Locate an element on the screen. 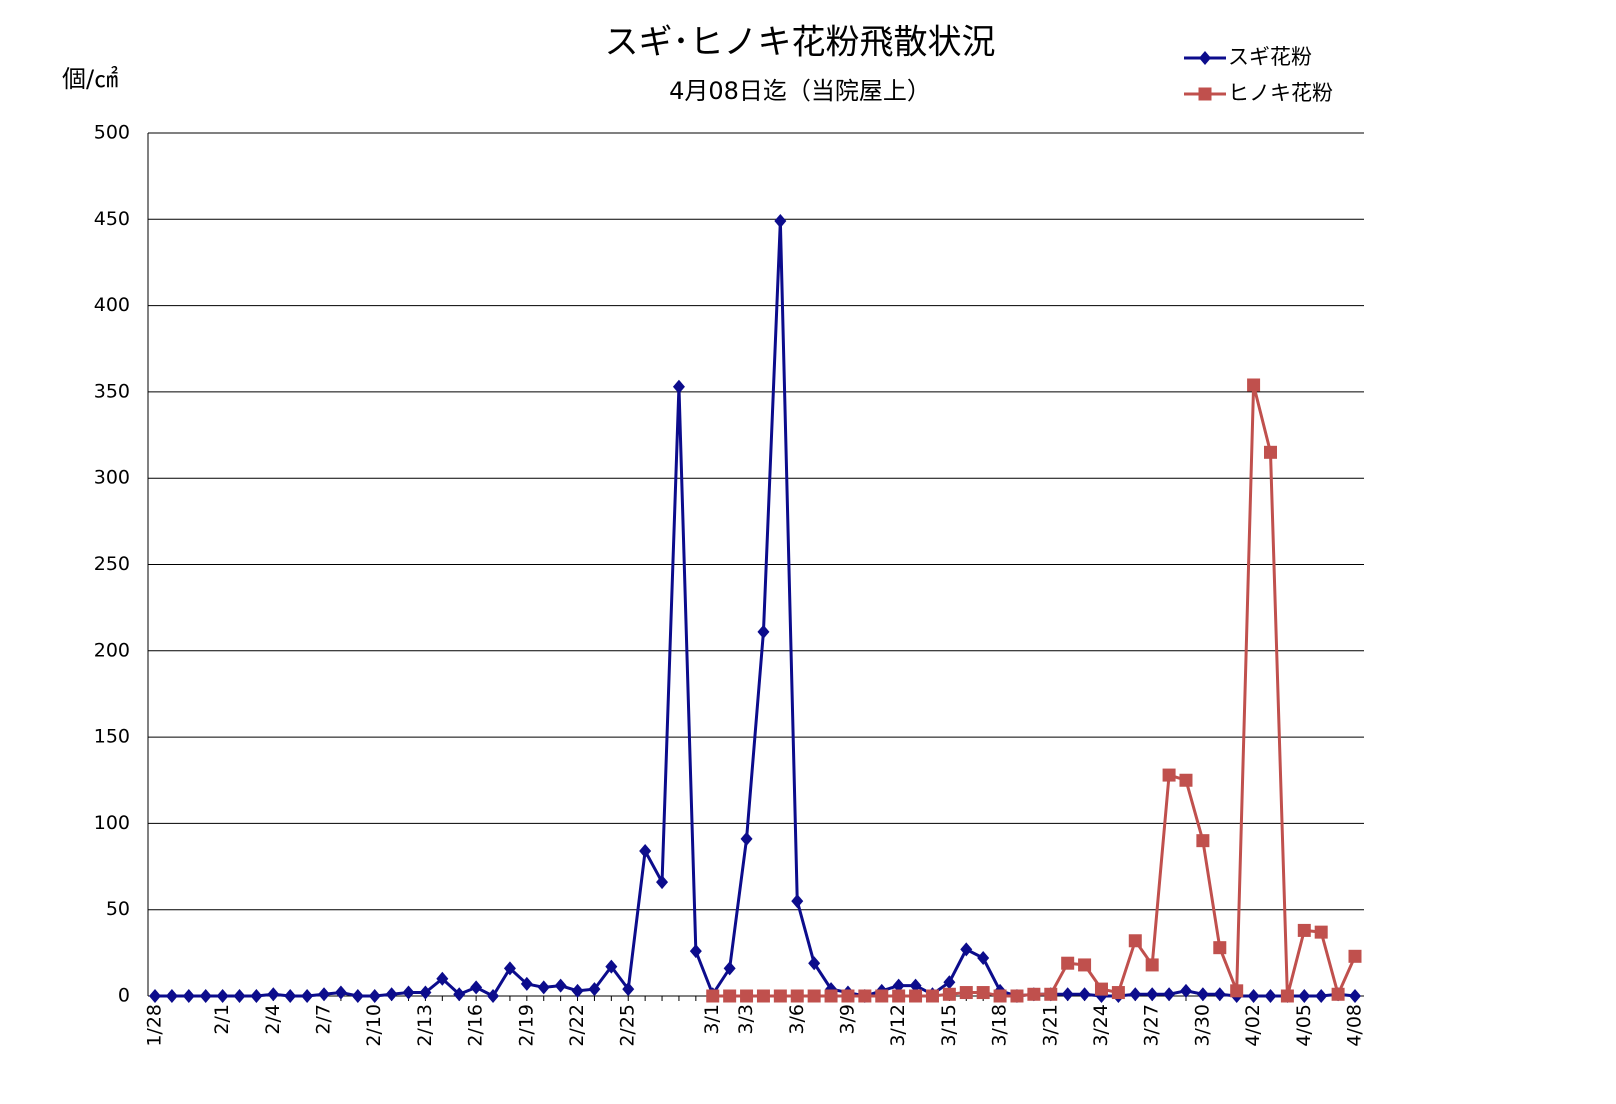  x-tick-label: 2/10 is located at coordinates (374, 1025).